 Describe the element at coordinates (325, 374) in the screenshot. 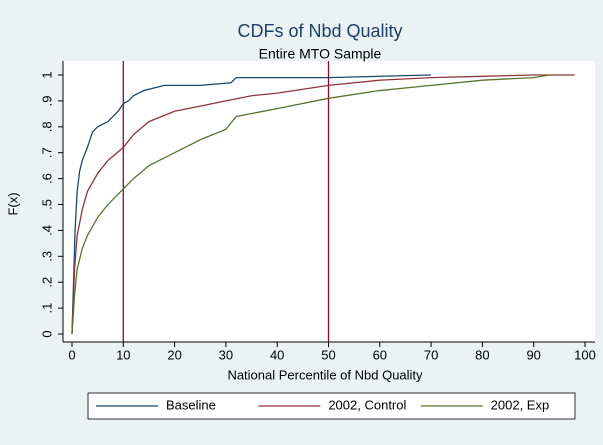

I see `x-axis-label: National Percentile of Nbd Quality` at that location.